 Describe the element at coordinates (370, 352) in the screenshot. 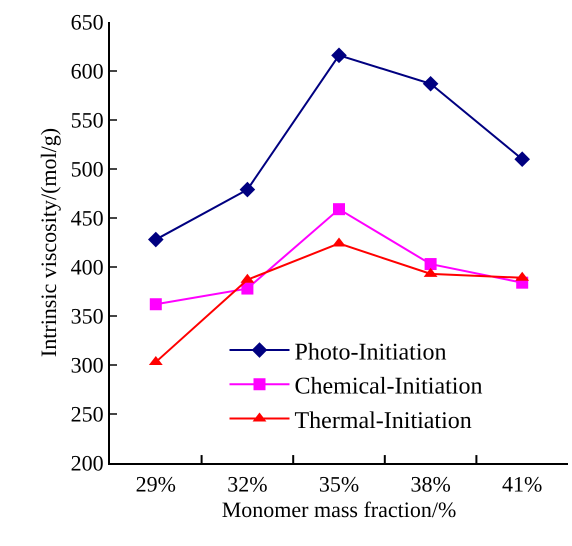

I see `legend-label: Photo-Initiation` at that location.